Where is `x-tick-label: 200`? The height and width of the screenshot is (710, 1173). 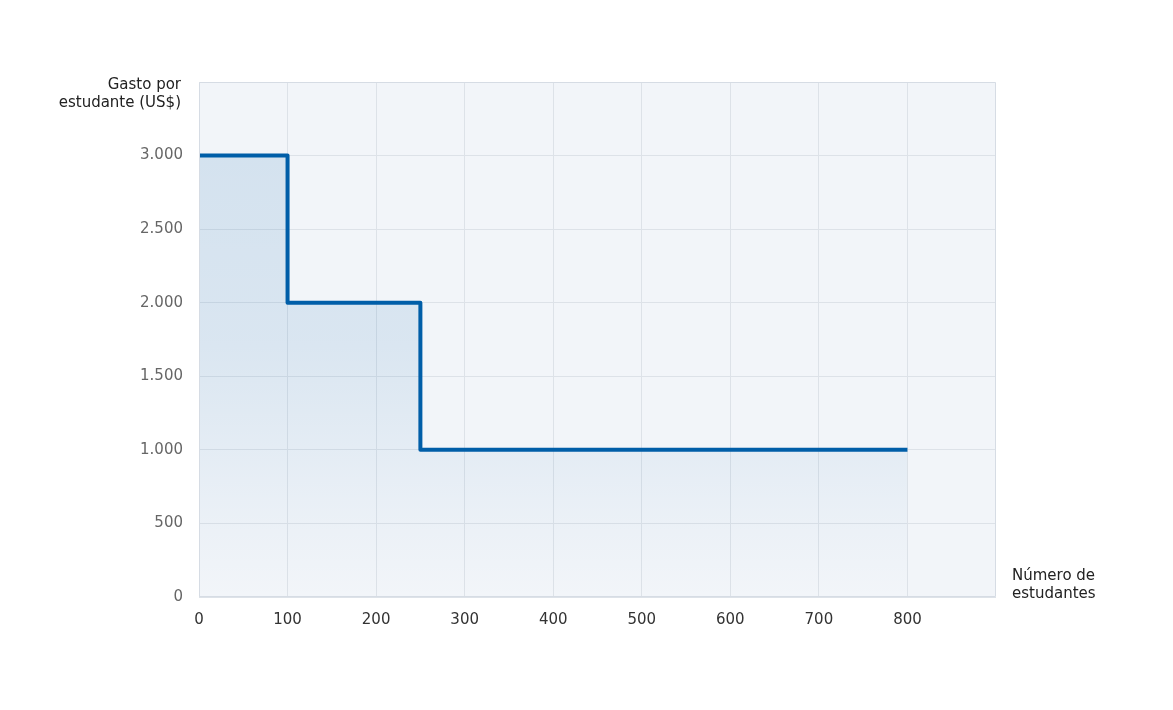
x-tick-label: 200 is located at coordinates (376, 618).